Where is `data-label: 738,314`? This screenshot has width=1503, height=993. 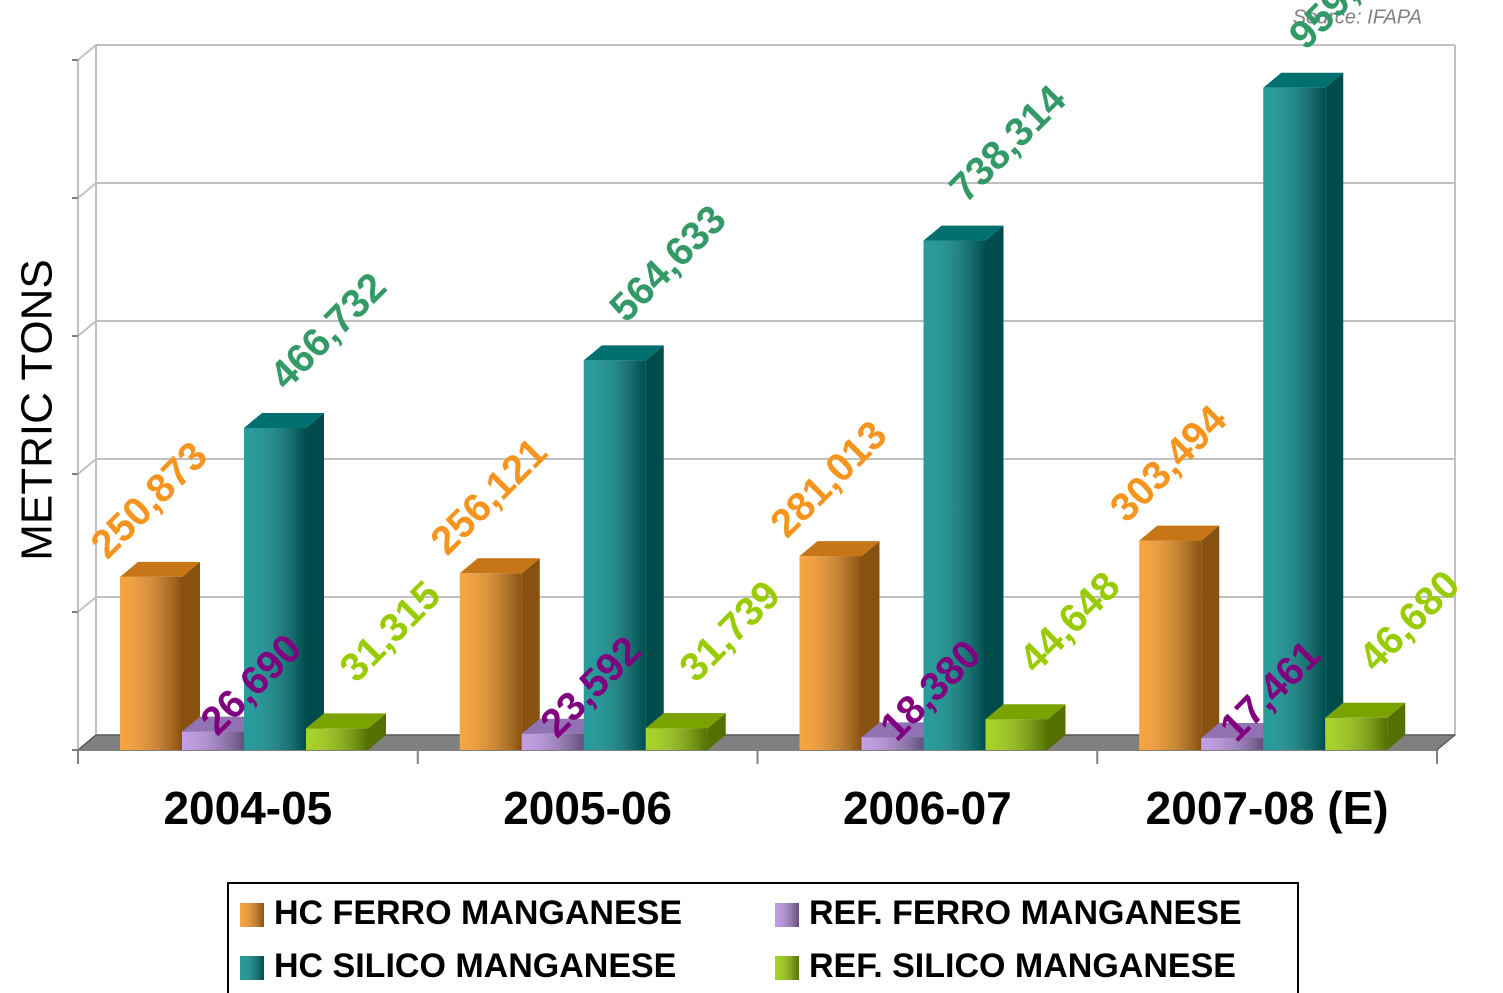
data-label: 738,314 is located at coordinates (1008, 144).